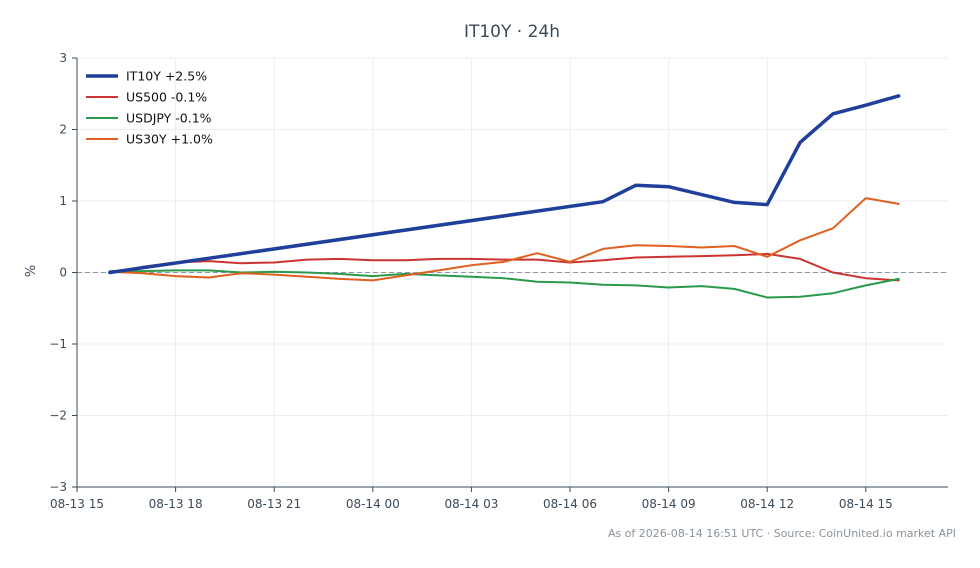 This screenshot has height=568, width=980. What do you see at coordinates (166, 76) in the screenshot?
I see `legend-label-0: IT10Y +2.5%` at bounding box center [166, 76].